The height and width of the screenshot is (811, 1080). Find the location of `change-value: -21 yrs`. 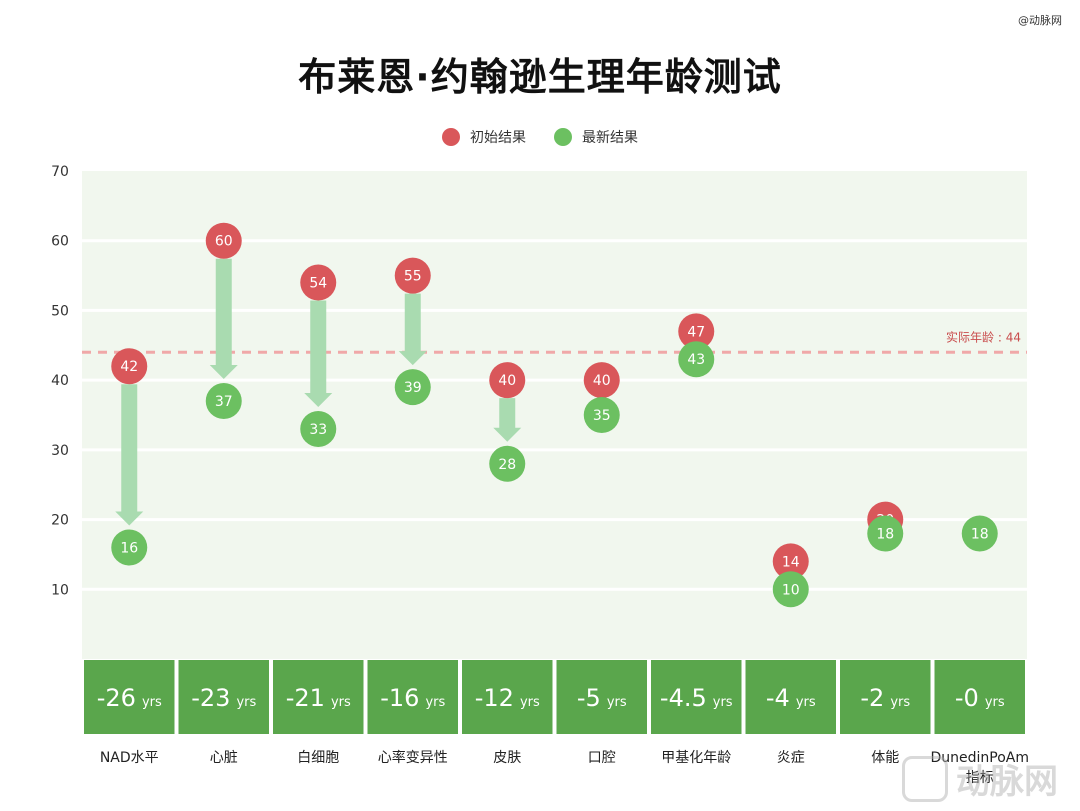

change-value: -21 yrs is located at coordinates (318, 698).